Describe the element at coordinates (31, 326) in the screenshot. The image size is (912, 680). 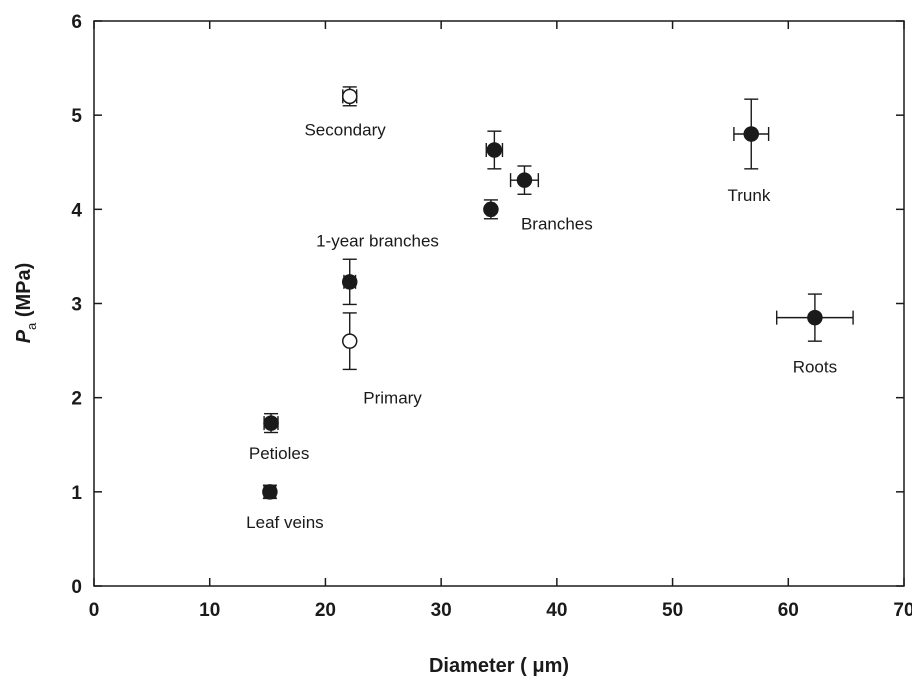
I see `y-axis-subscript: a` at that location.